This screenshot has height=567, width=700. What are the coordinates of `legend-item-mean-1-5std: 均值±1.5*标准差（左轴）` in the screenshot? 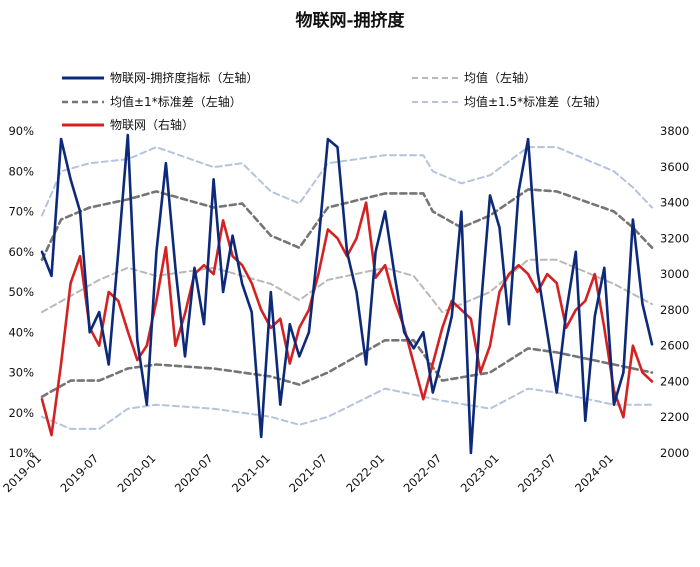 It's located at (509, 101).